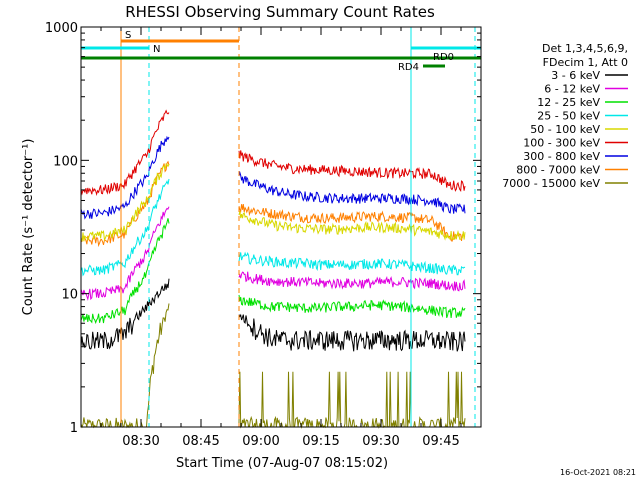 This screenshot has width=640, height=480. Describe the element at coordinates (568, 102) in the screenshot. I see `legend-entry-label: 12 - 25 keV` at that location.